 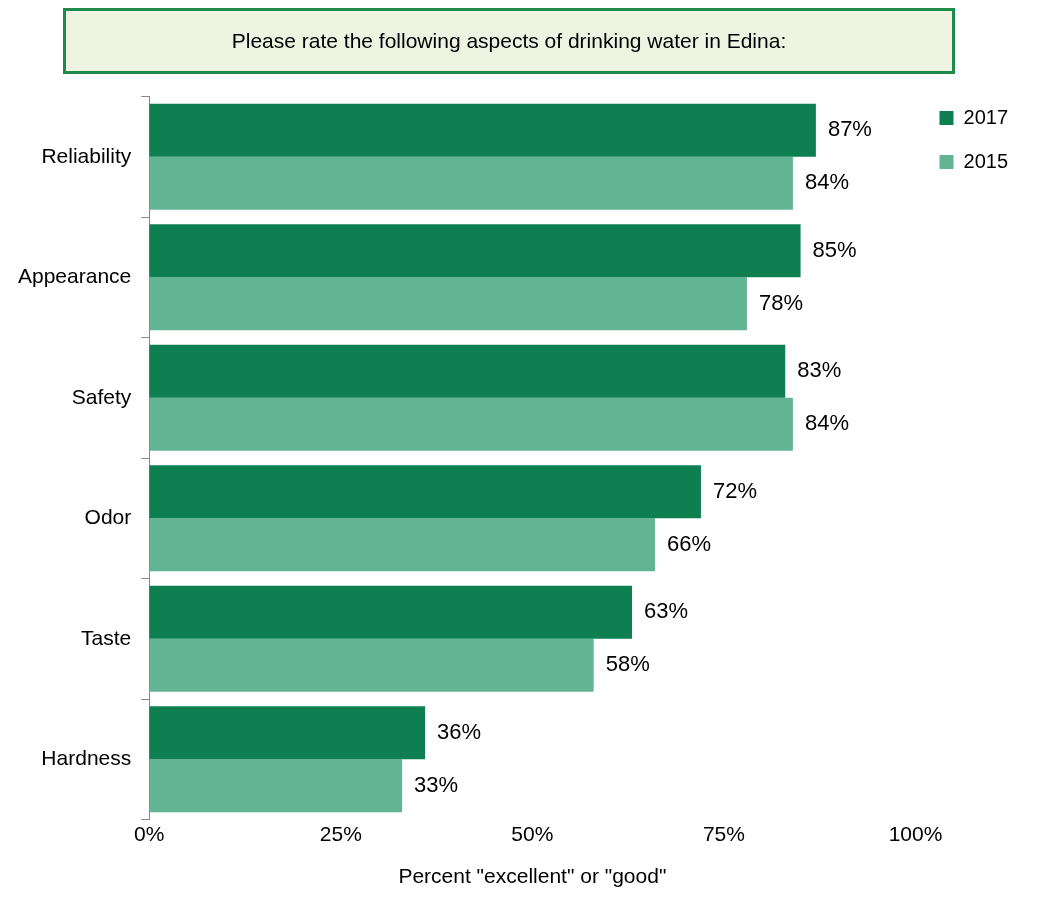 I want to click on y-tick-label: Safety, so click(x=101, y=396).